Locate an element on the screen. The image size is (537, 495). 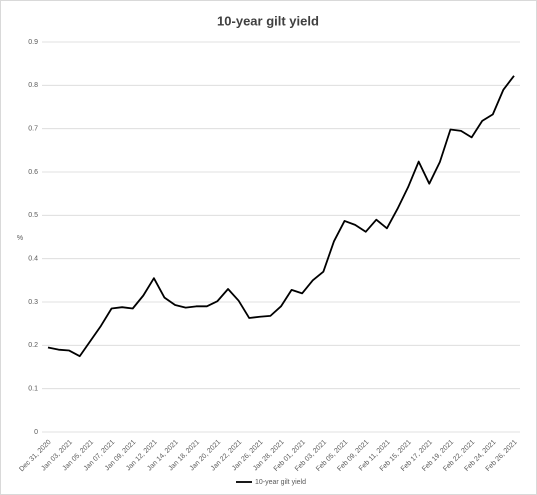
y-tick-label: 0 is located at coordinates (36, 432).